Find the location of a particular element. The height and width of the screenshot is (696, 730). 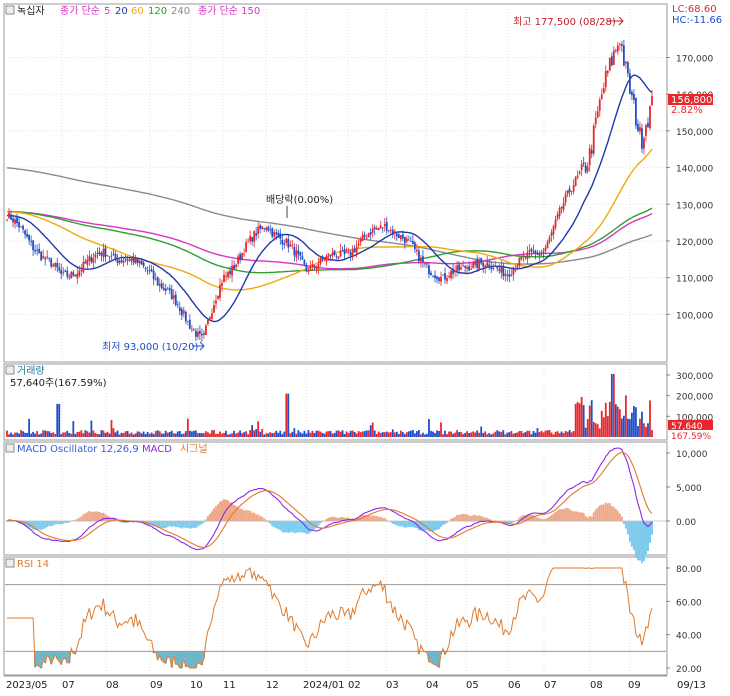

ma120-label: 120 is located at coordinates (157, 11).